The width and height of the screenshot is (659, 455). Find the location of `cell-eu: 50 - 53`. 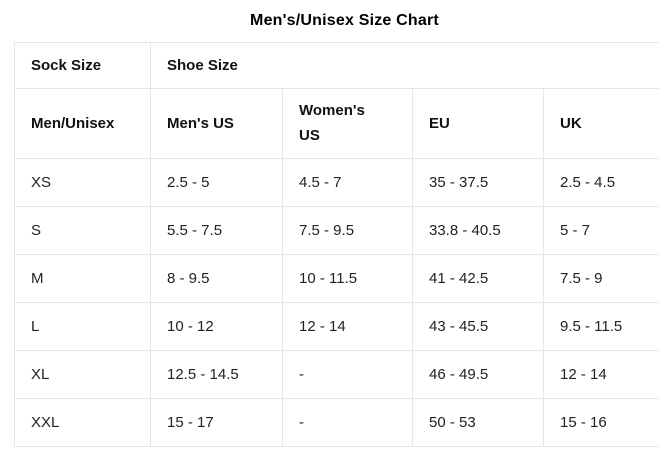

cell-eu: 50 - 53 is located at coordinates (478, 422).